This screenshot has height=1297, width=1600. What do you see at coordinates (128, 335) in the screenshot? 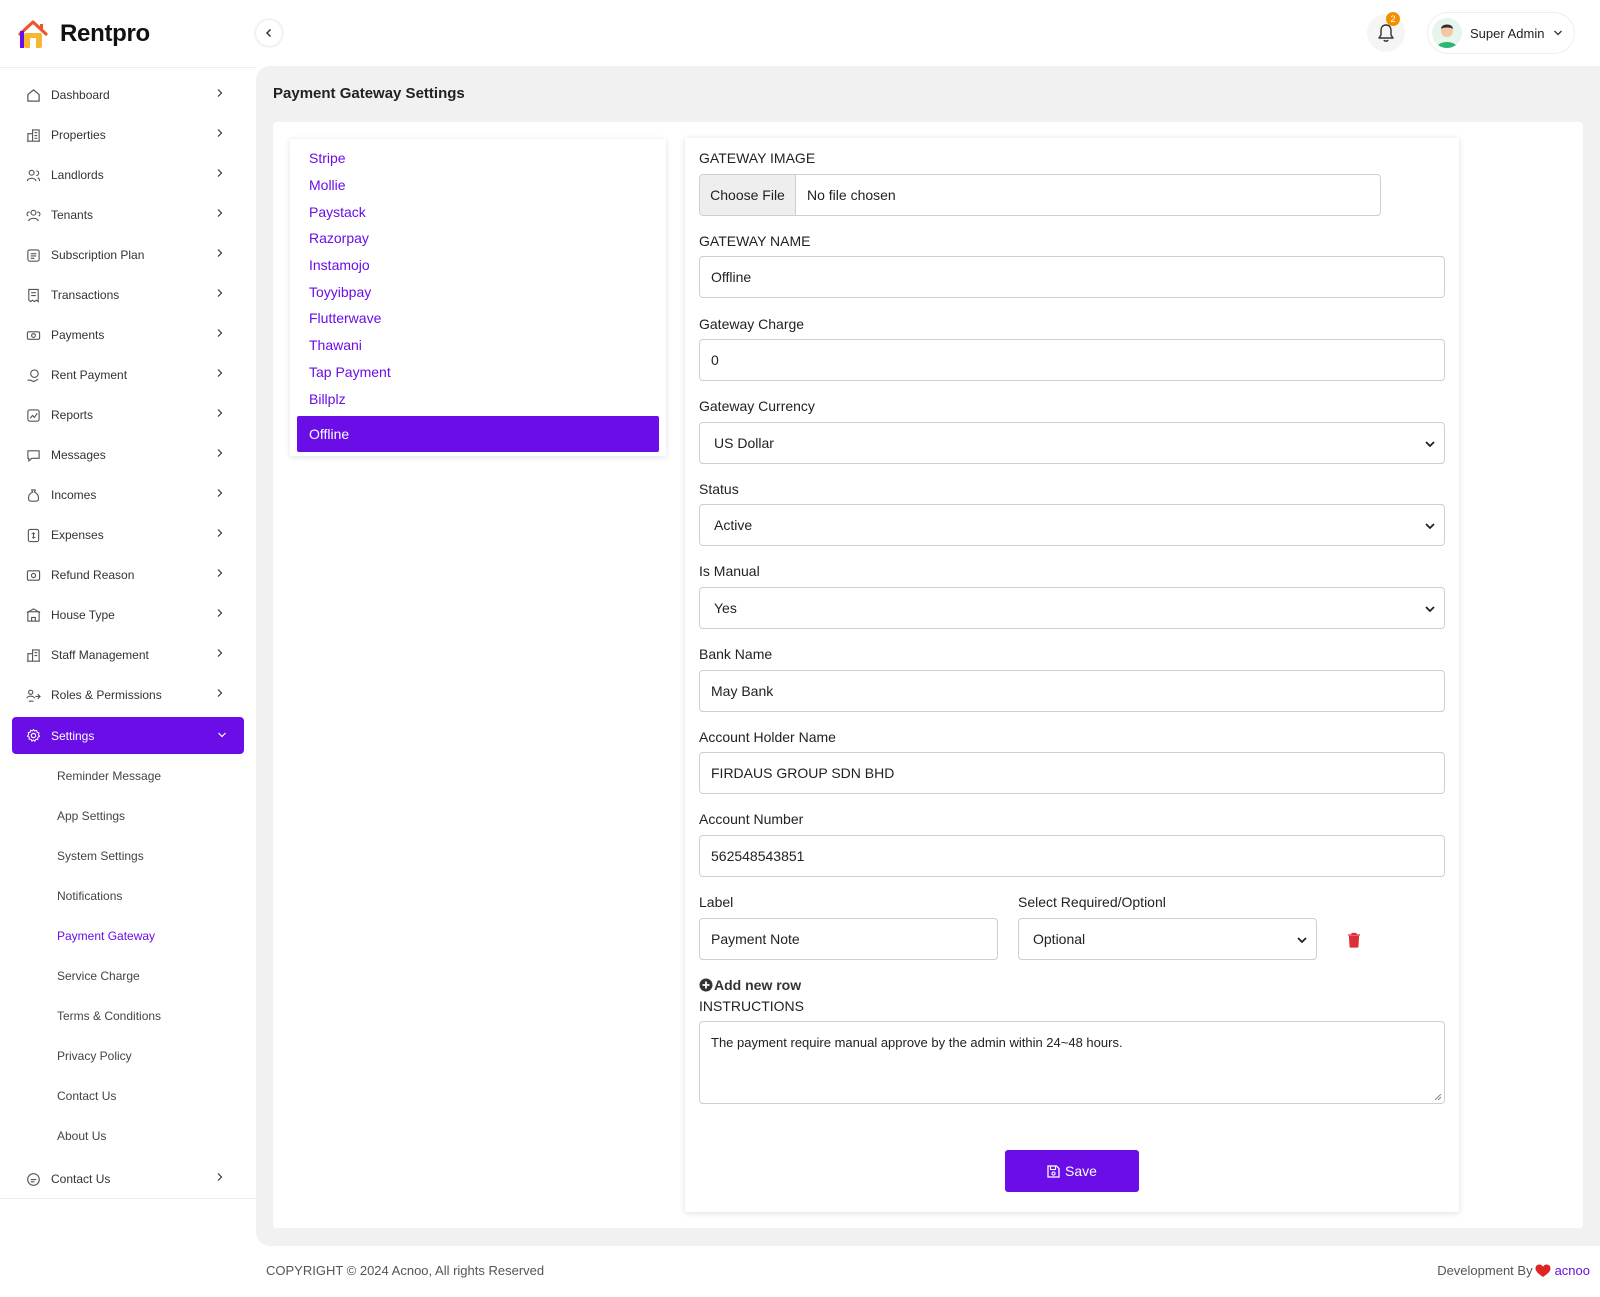
I see `sidebar-item-payments: Payments` at bounding box center [128, 335].